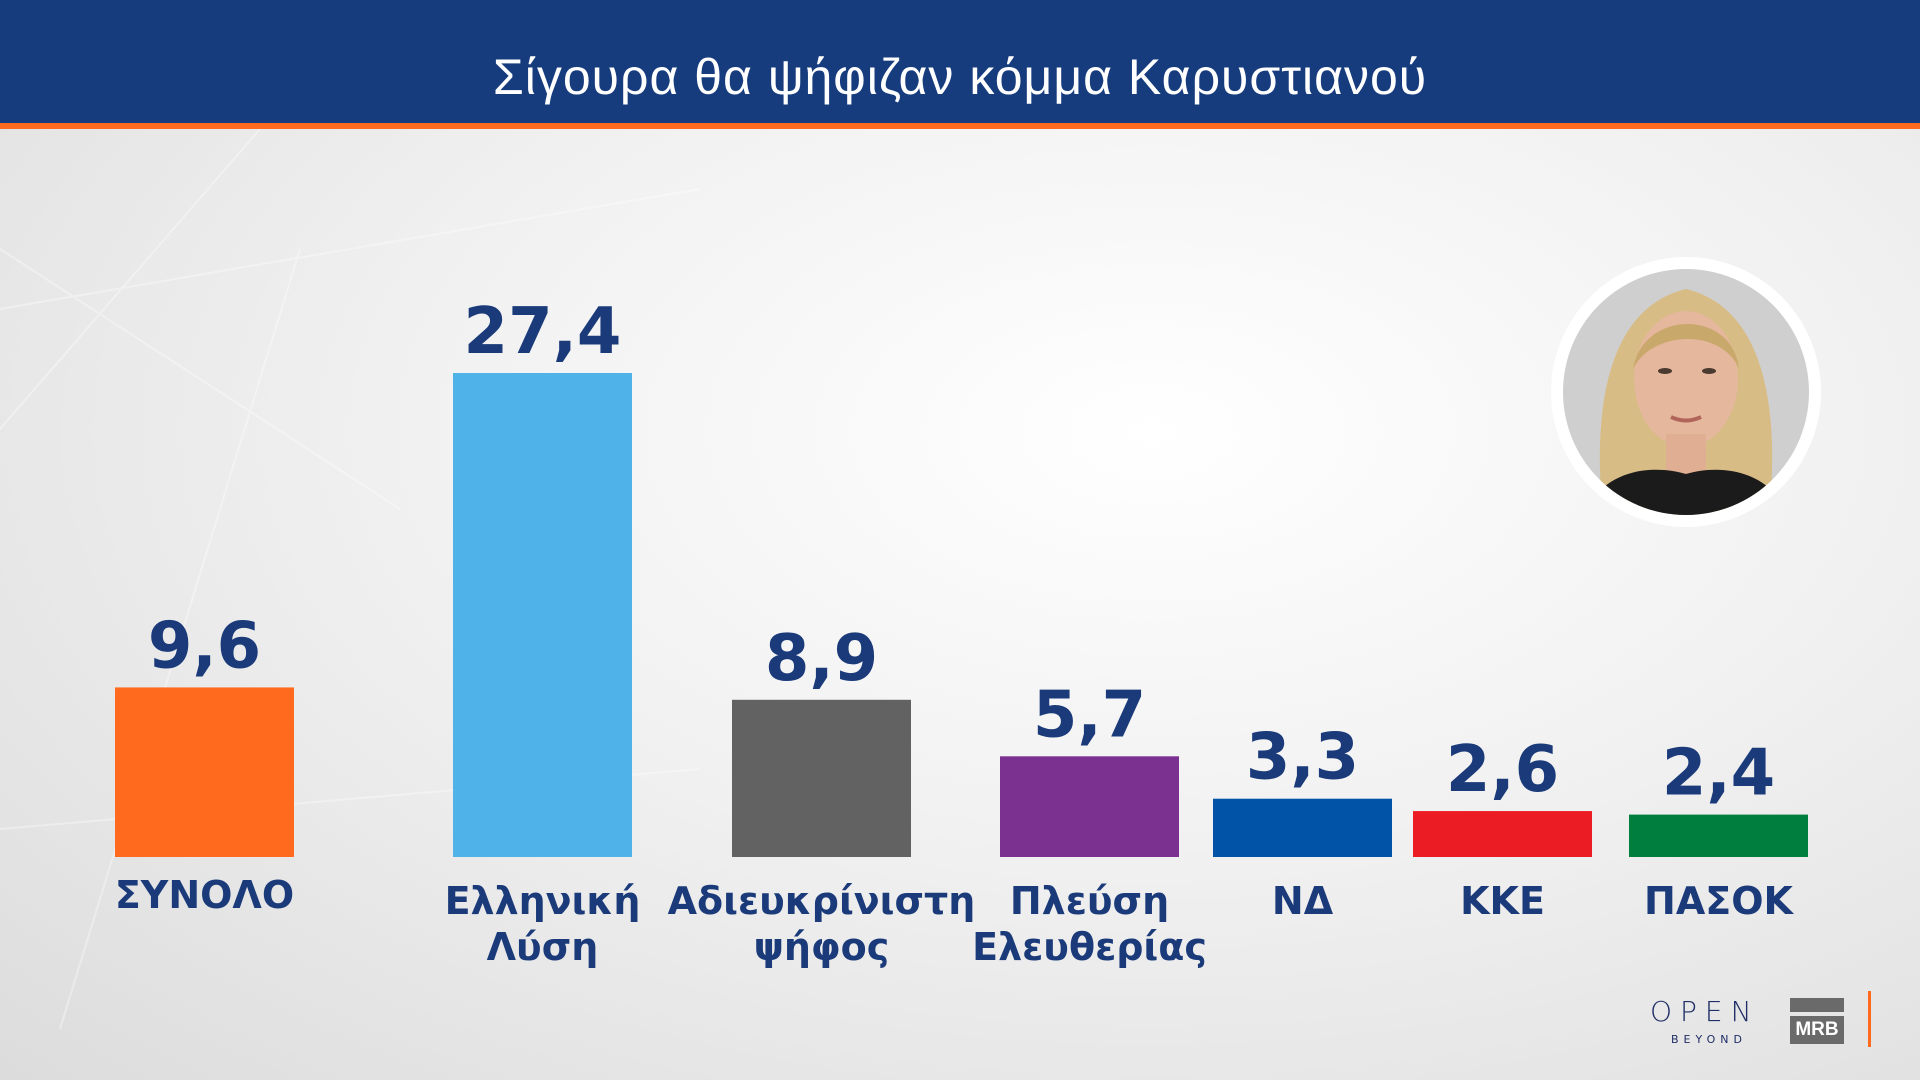  What do you see at coordinates (204, 895) in the screenshot?
I see `category-label: ΣΥΝΟΛΟ` at bounding box center [204, 895].